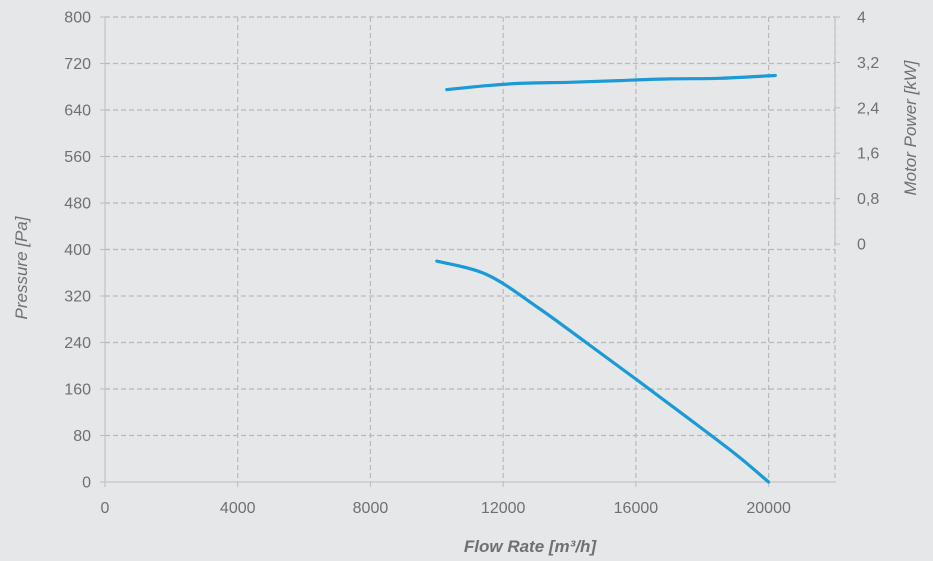 This screenshot has width=933, height=561. What do you see at coordinates (77, 64) in the screenshot?
I see `y-tick-label: 720` at bounding box center [77, 64].